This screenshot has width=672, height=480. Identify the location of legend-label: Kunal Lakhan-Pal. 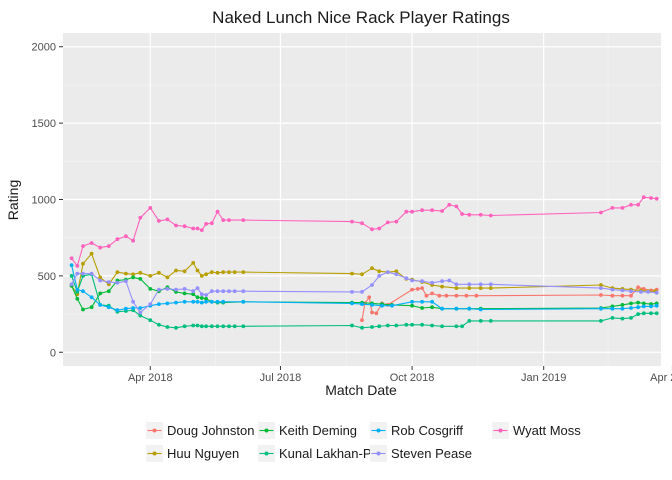
(330, 453).